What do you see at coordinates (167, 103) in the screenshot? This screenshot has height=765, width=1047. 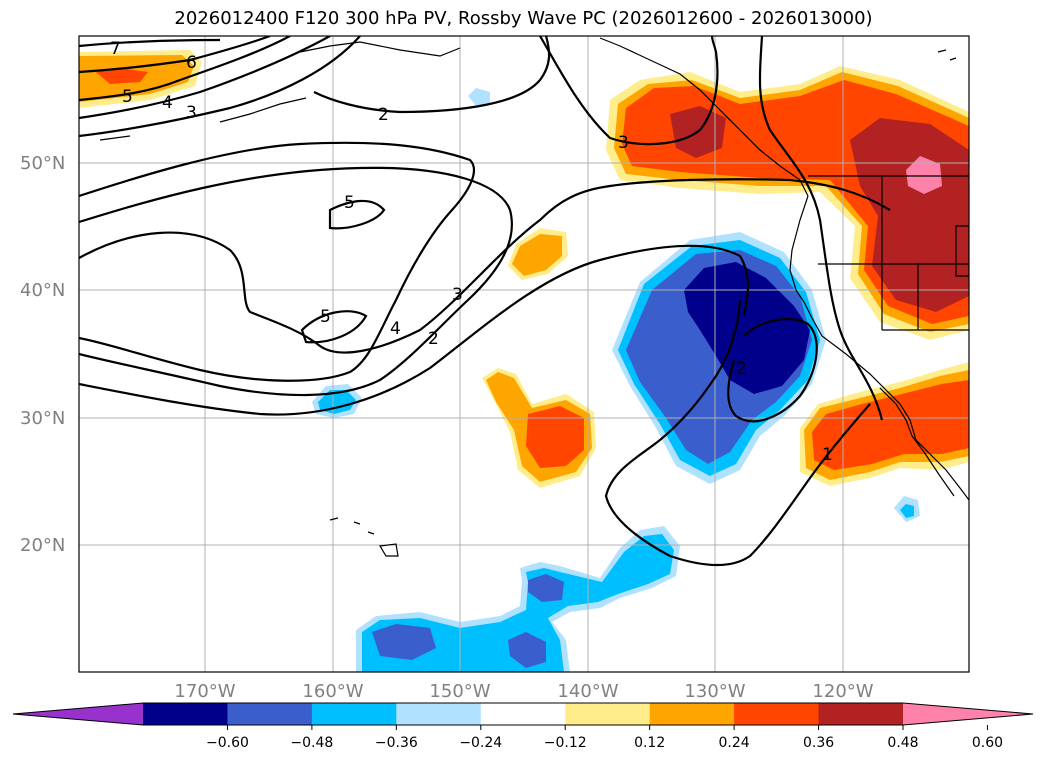 I see `contour-label-4: 4` at bounding box center [167, 103].